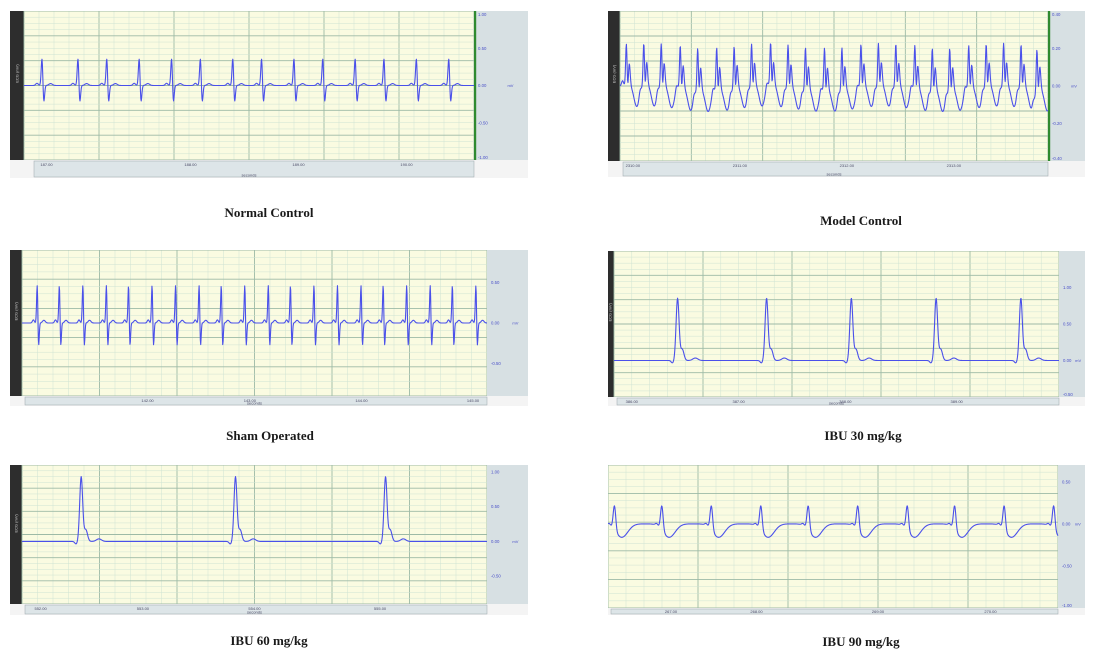 The width and height of the screenshot is (1094, 652). Describe the element at coordinates (756, 611) in the screenshot. I see `x-tick-label: 268.00` at that location.